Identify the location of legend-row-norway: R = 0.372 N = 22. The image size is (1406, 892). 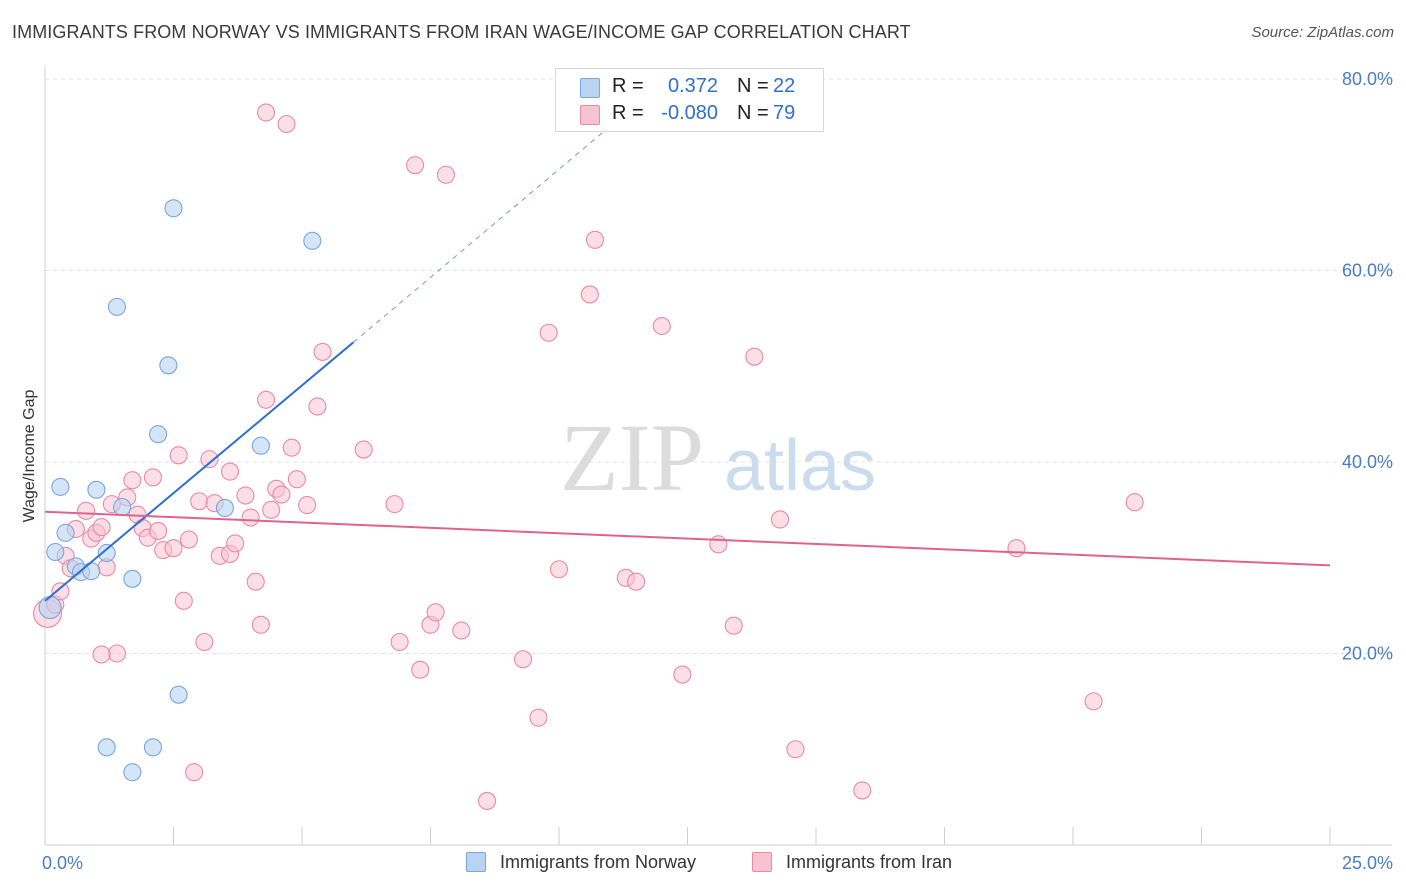
(689, 87).